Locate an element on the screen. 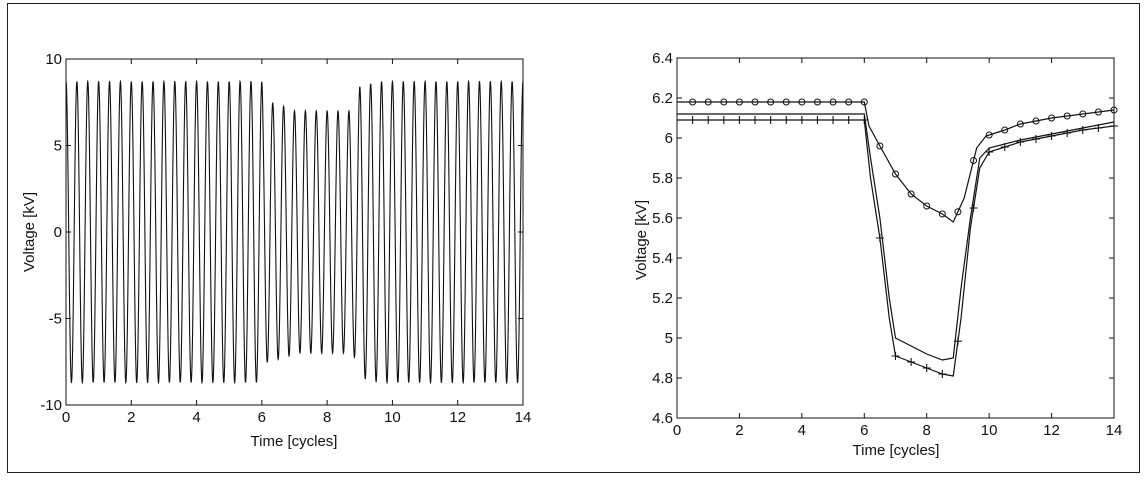 This screenshot has width=1148, height=480. y-tick-label: 5.8 is located at coordinates (662, 178).